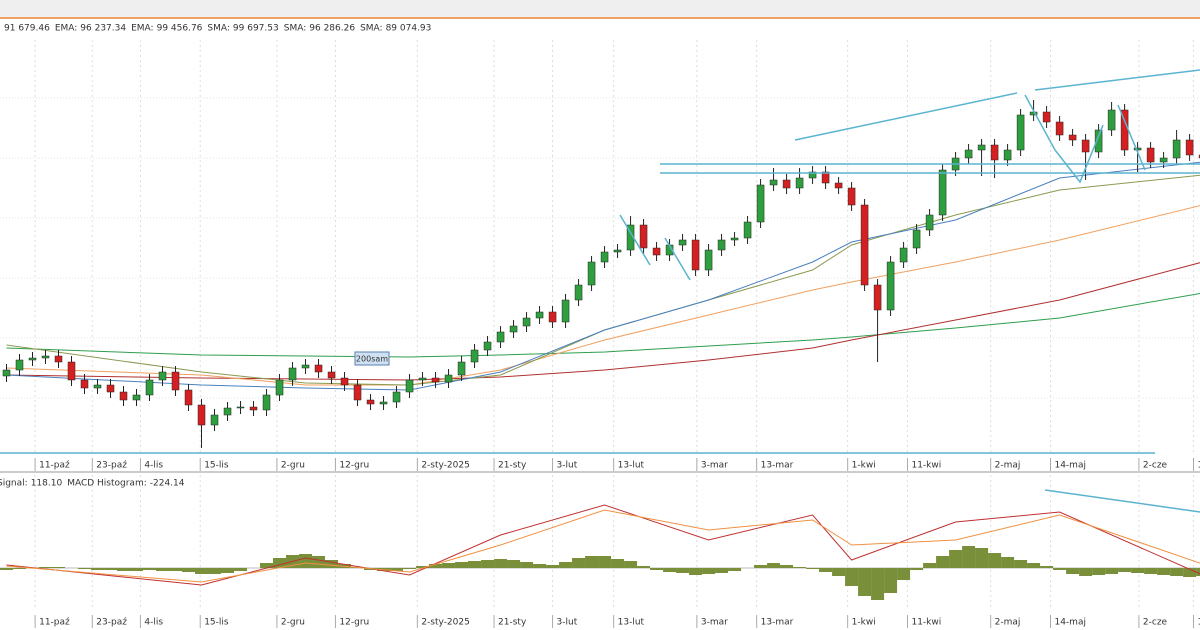  Describe the element at coordinates (14, 484) in the screenshot. I see `legend-name: Signal:` at that location.